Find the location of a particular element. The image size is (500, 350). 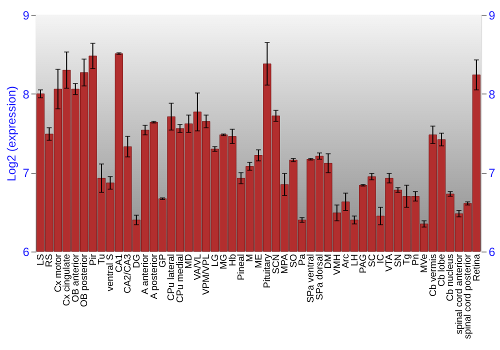

x-tick-label: RS is located at coordinates (50, 261).